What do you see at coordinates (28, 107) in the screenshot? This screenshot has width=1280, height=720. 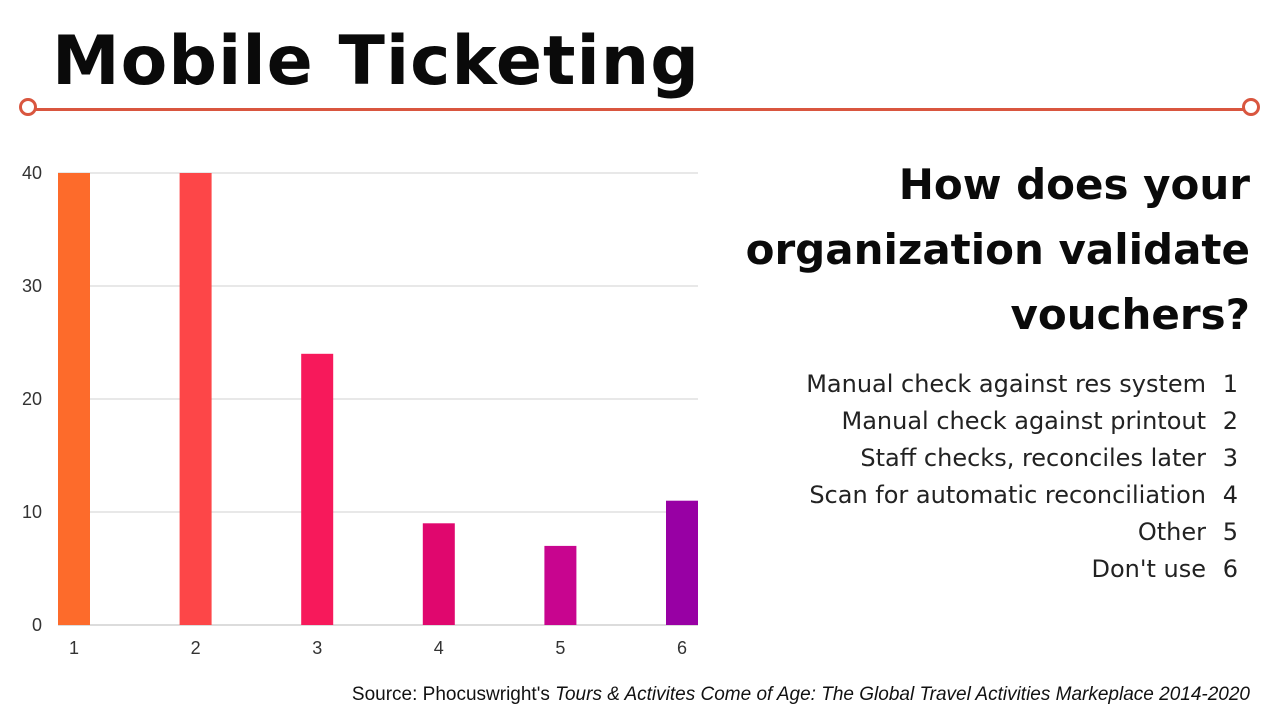 I see `divider-left-circle` at bounding box center [28, 107].